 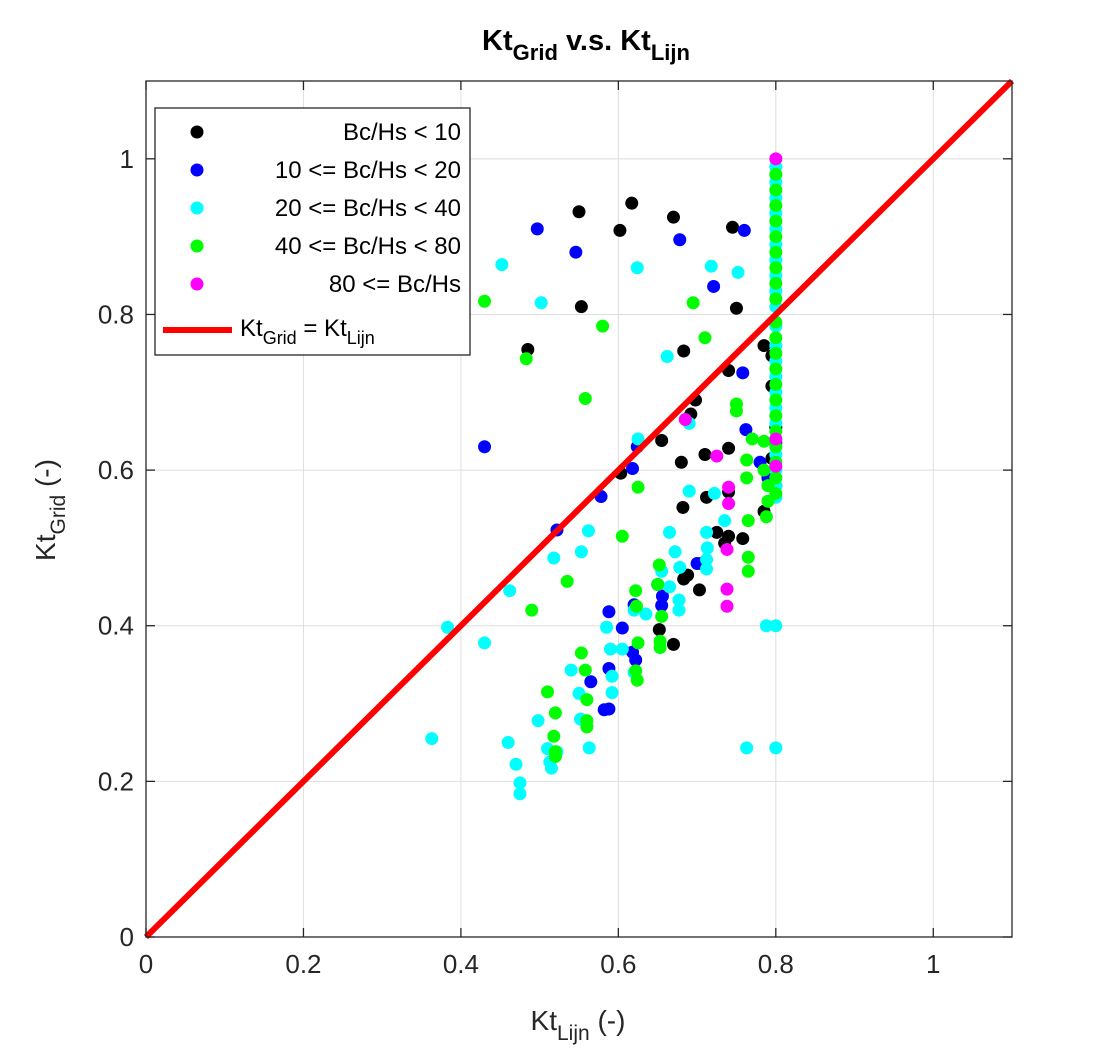 What do you see at coordinates (146, 964) in the screenshot?
I see `x-tick-label: 0` at bounding box center [146, 964].